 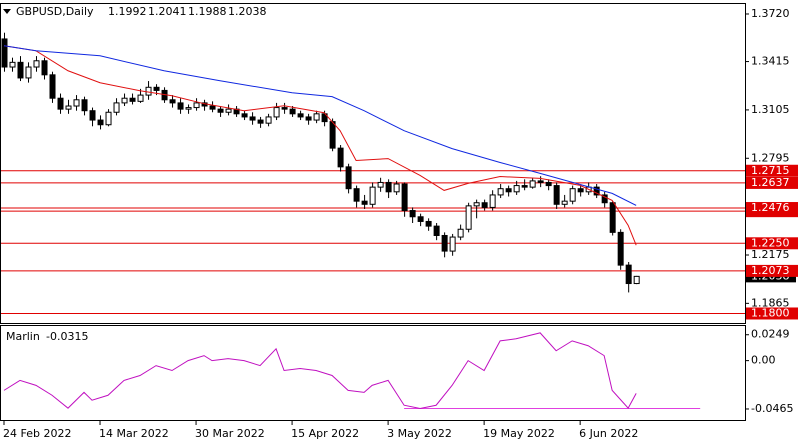 What do you see at coordinates (320, 371) in the screenshot?
I see `indicator-line` at bounding box center [320, 371].